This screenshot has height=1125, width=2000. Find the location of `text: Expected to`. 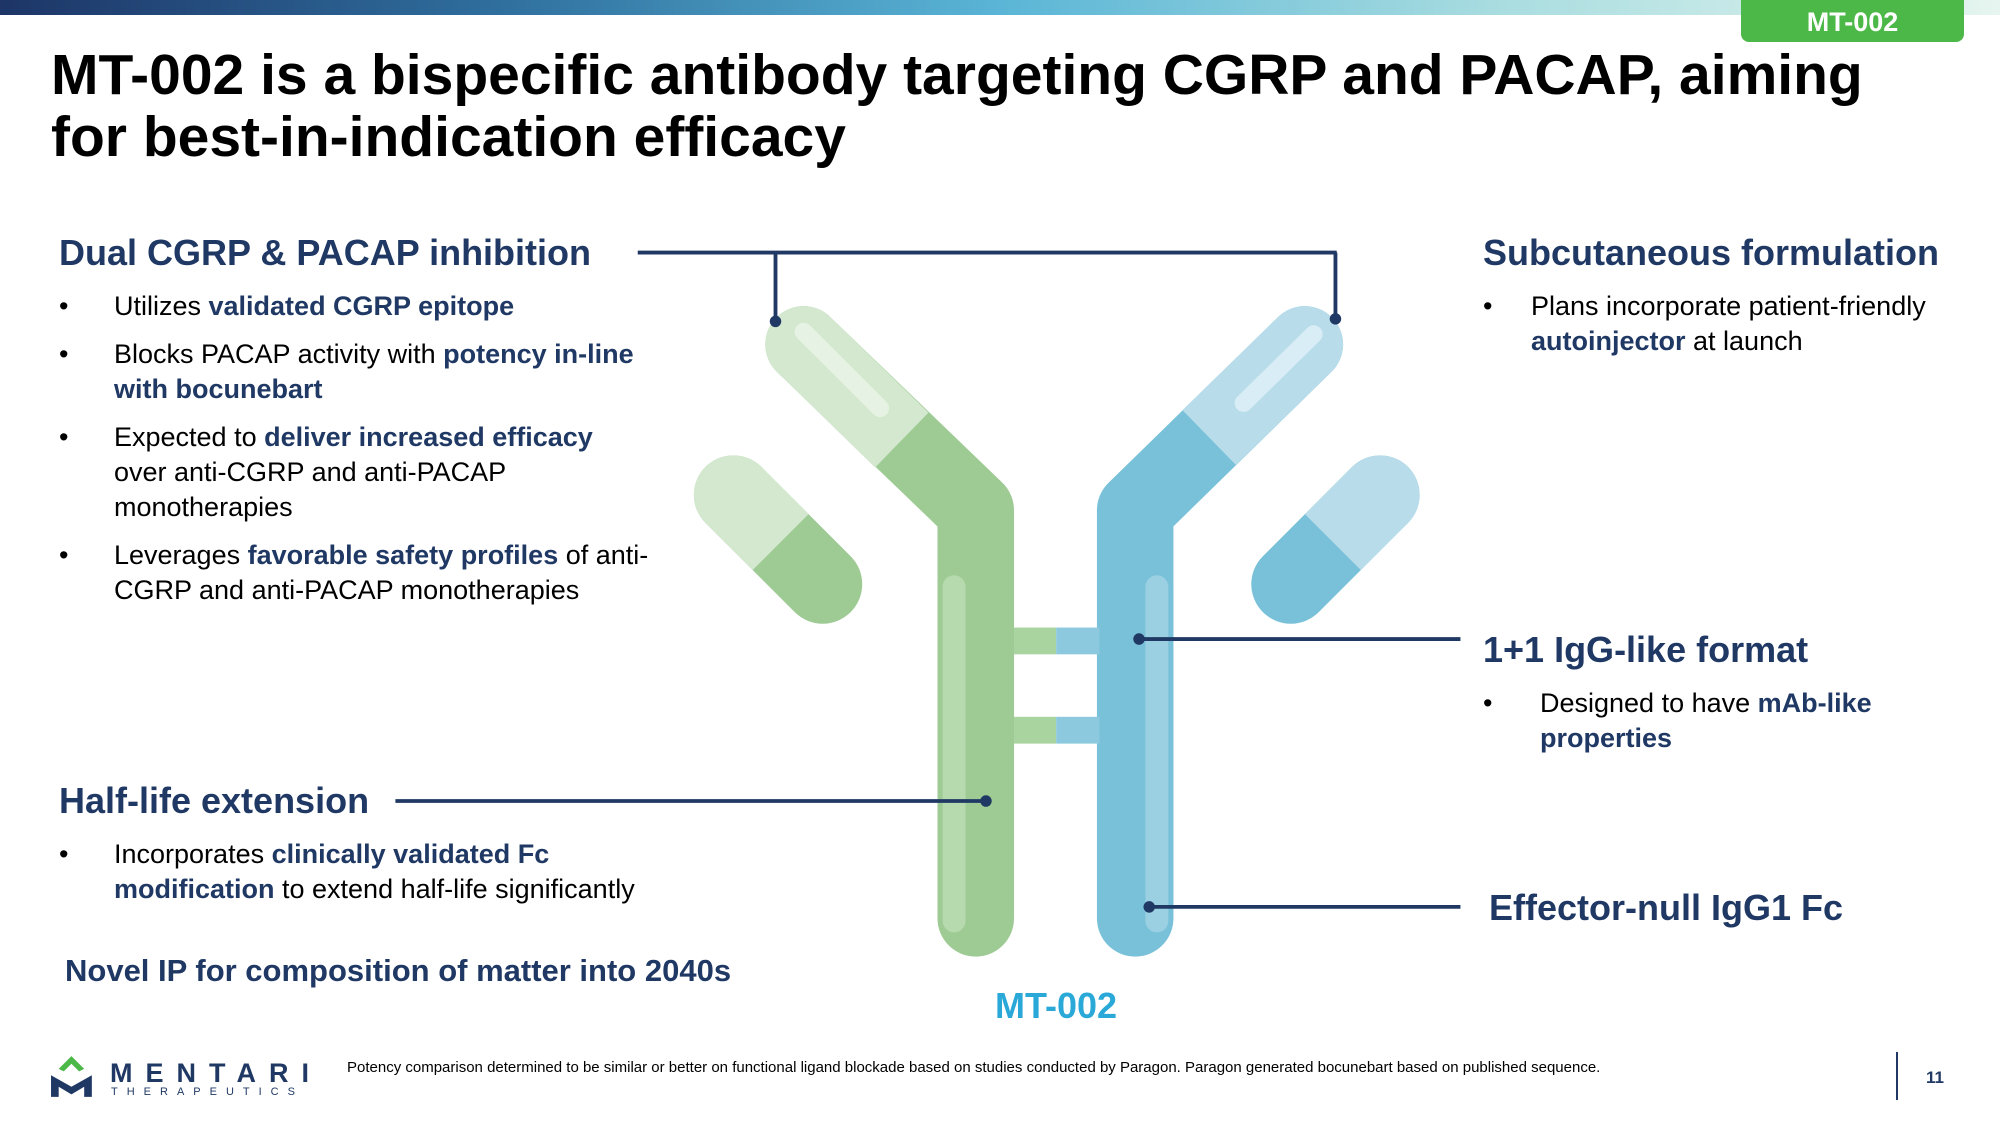

text: Expected to is located at coordinates (189, 437).